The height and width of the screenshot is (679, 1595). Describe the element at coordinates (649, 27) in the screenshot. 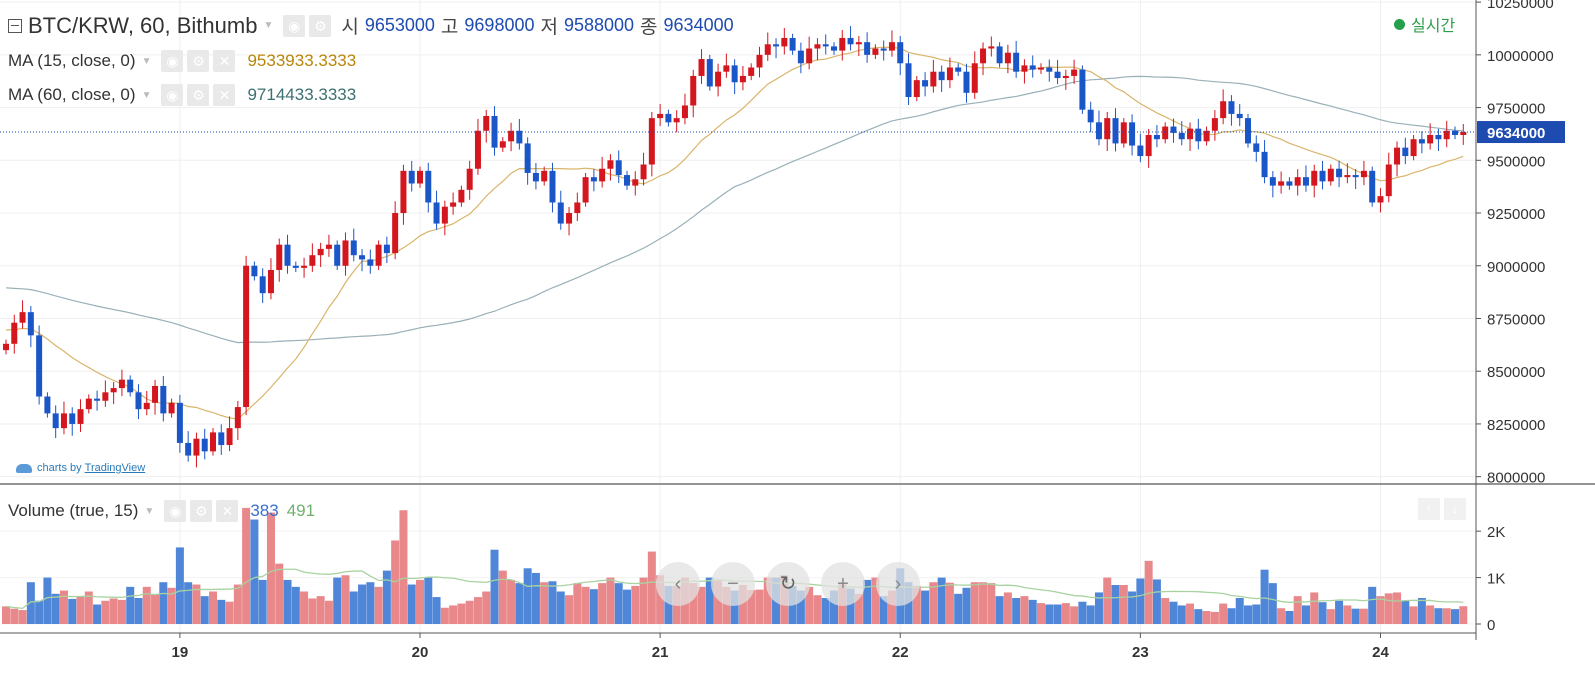

I see `close-label: 종` at that location.